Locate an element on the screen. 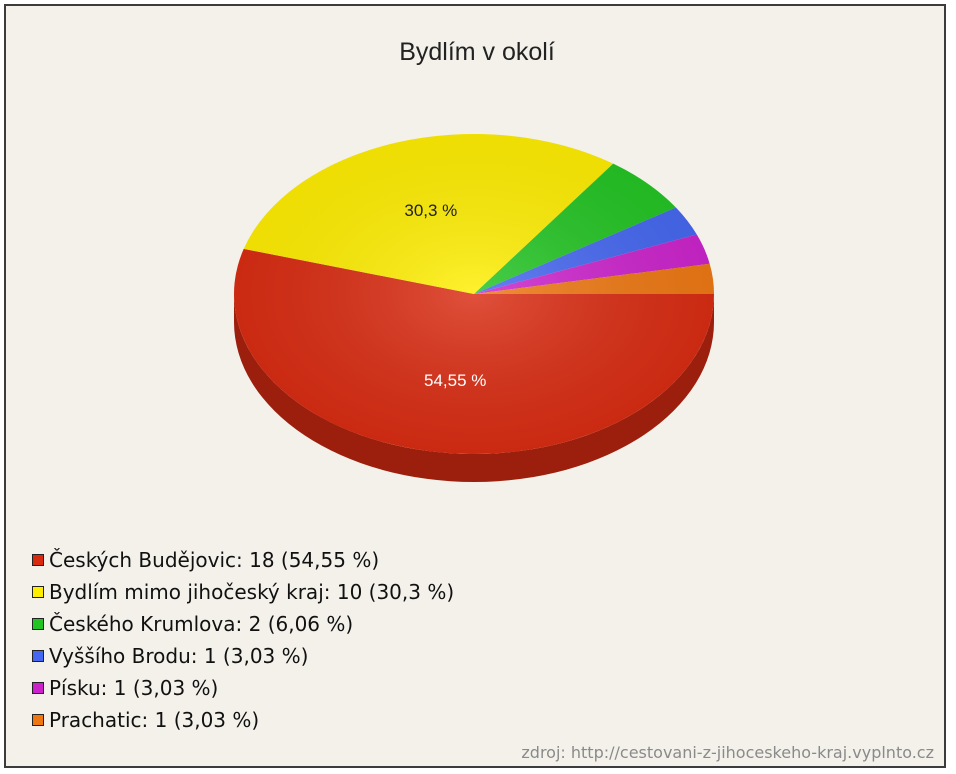 Image resolution: width=956 pixels, height=774 pixels. legend-label: Českých Budějovic: 18 (54,55 %) is located at coordinates (214, 560).